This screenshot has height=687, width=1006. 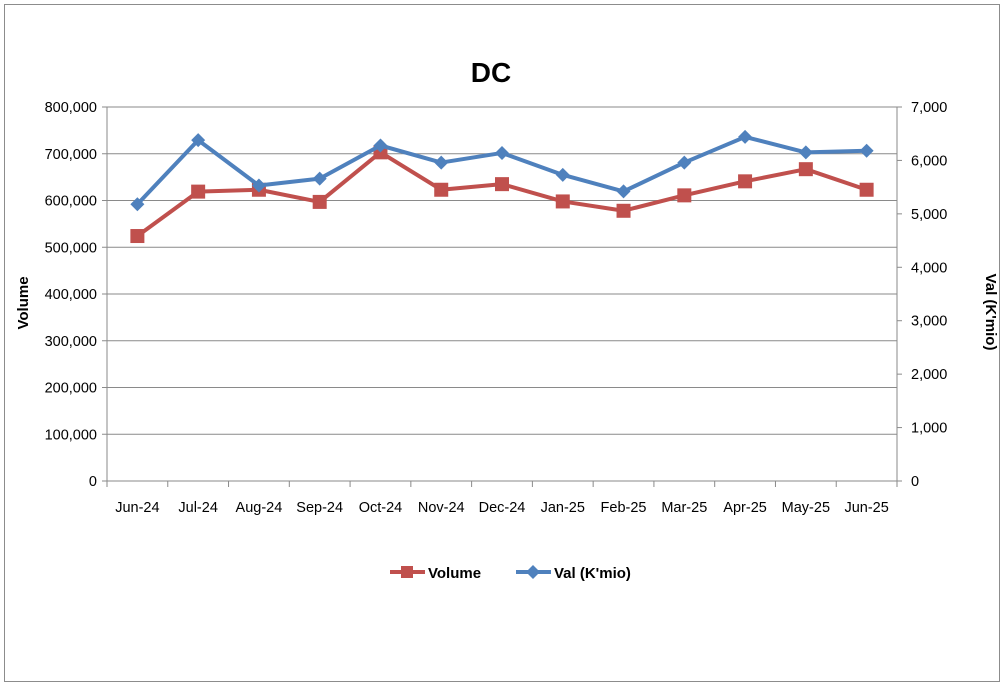 I want to click on right-tick-label: 7,000, so click(x=929, y=108).